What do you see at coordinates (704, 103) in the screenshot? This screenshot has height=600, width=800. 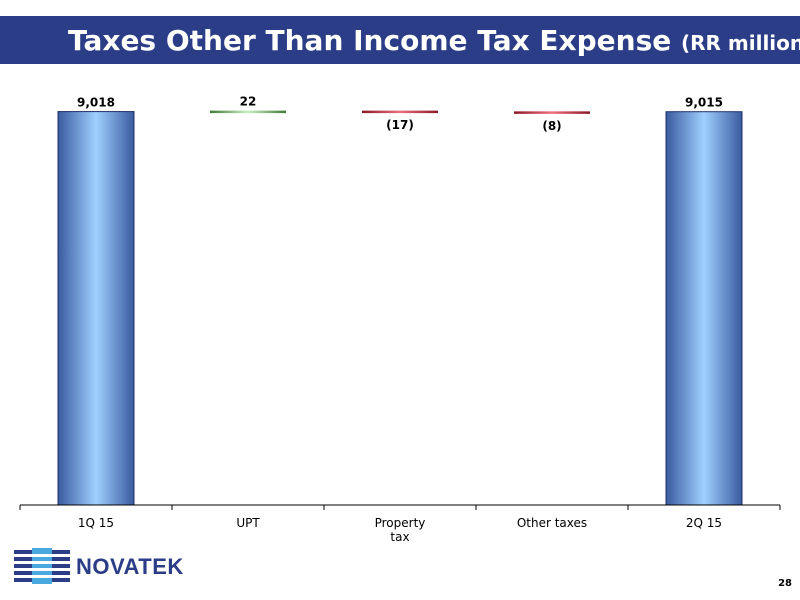 I see `data-label-4: 9,015` at bounding box center [704, 103].